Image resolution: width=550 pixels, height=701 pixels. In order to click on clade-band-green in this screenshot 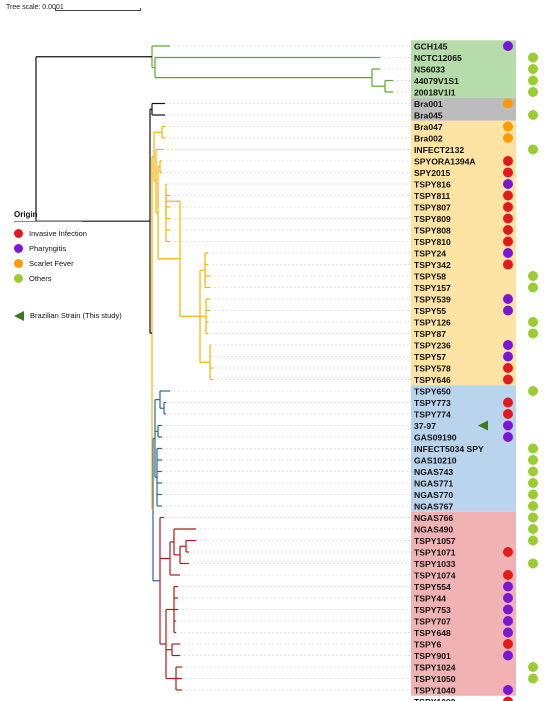, I will do `click(463, 69)`.